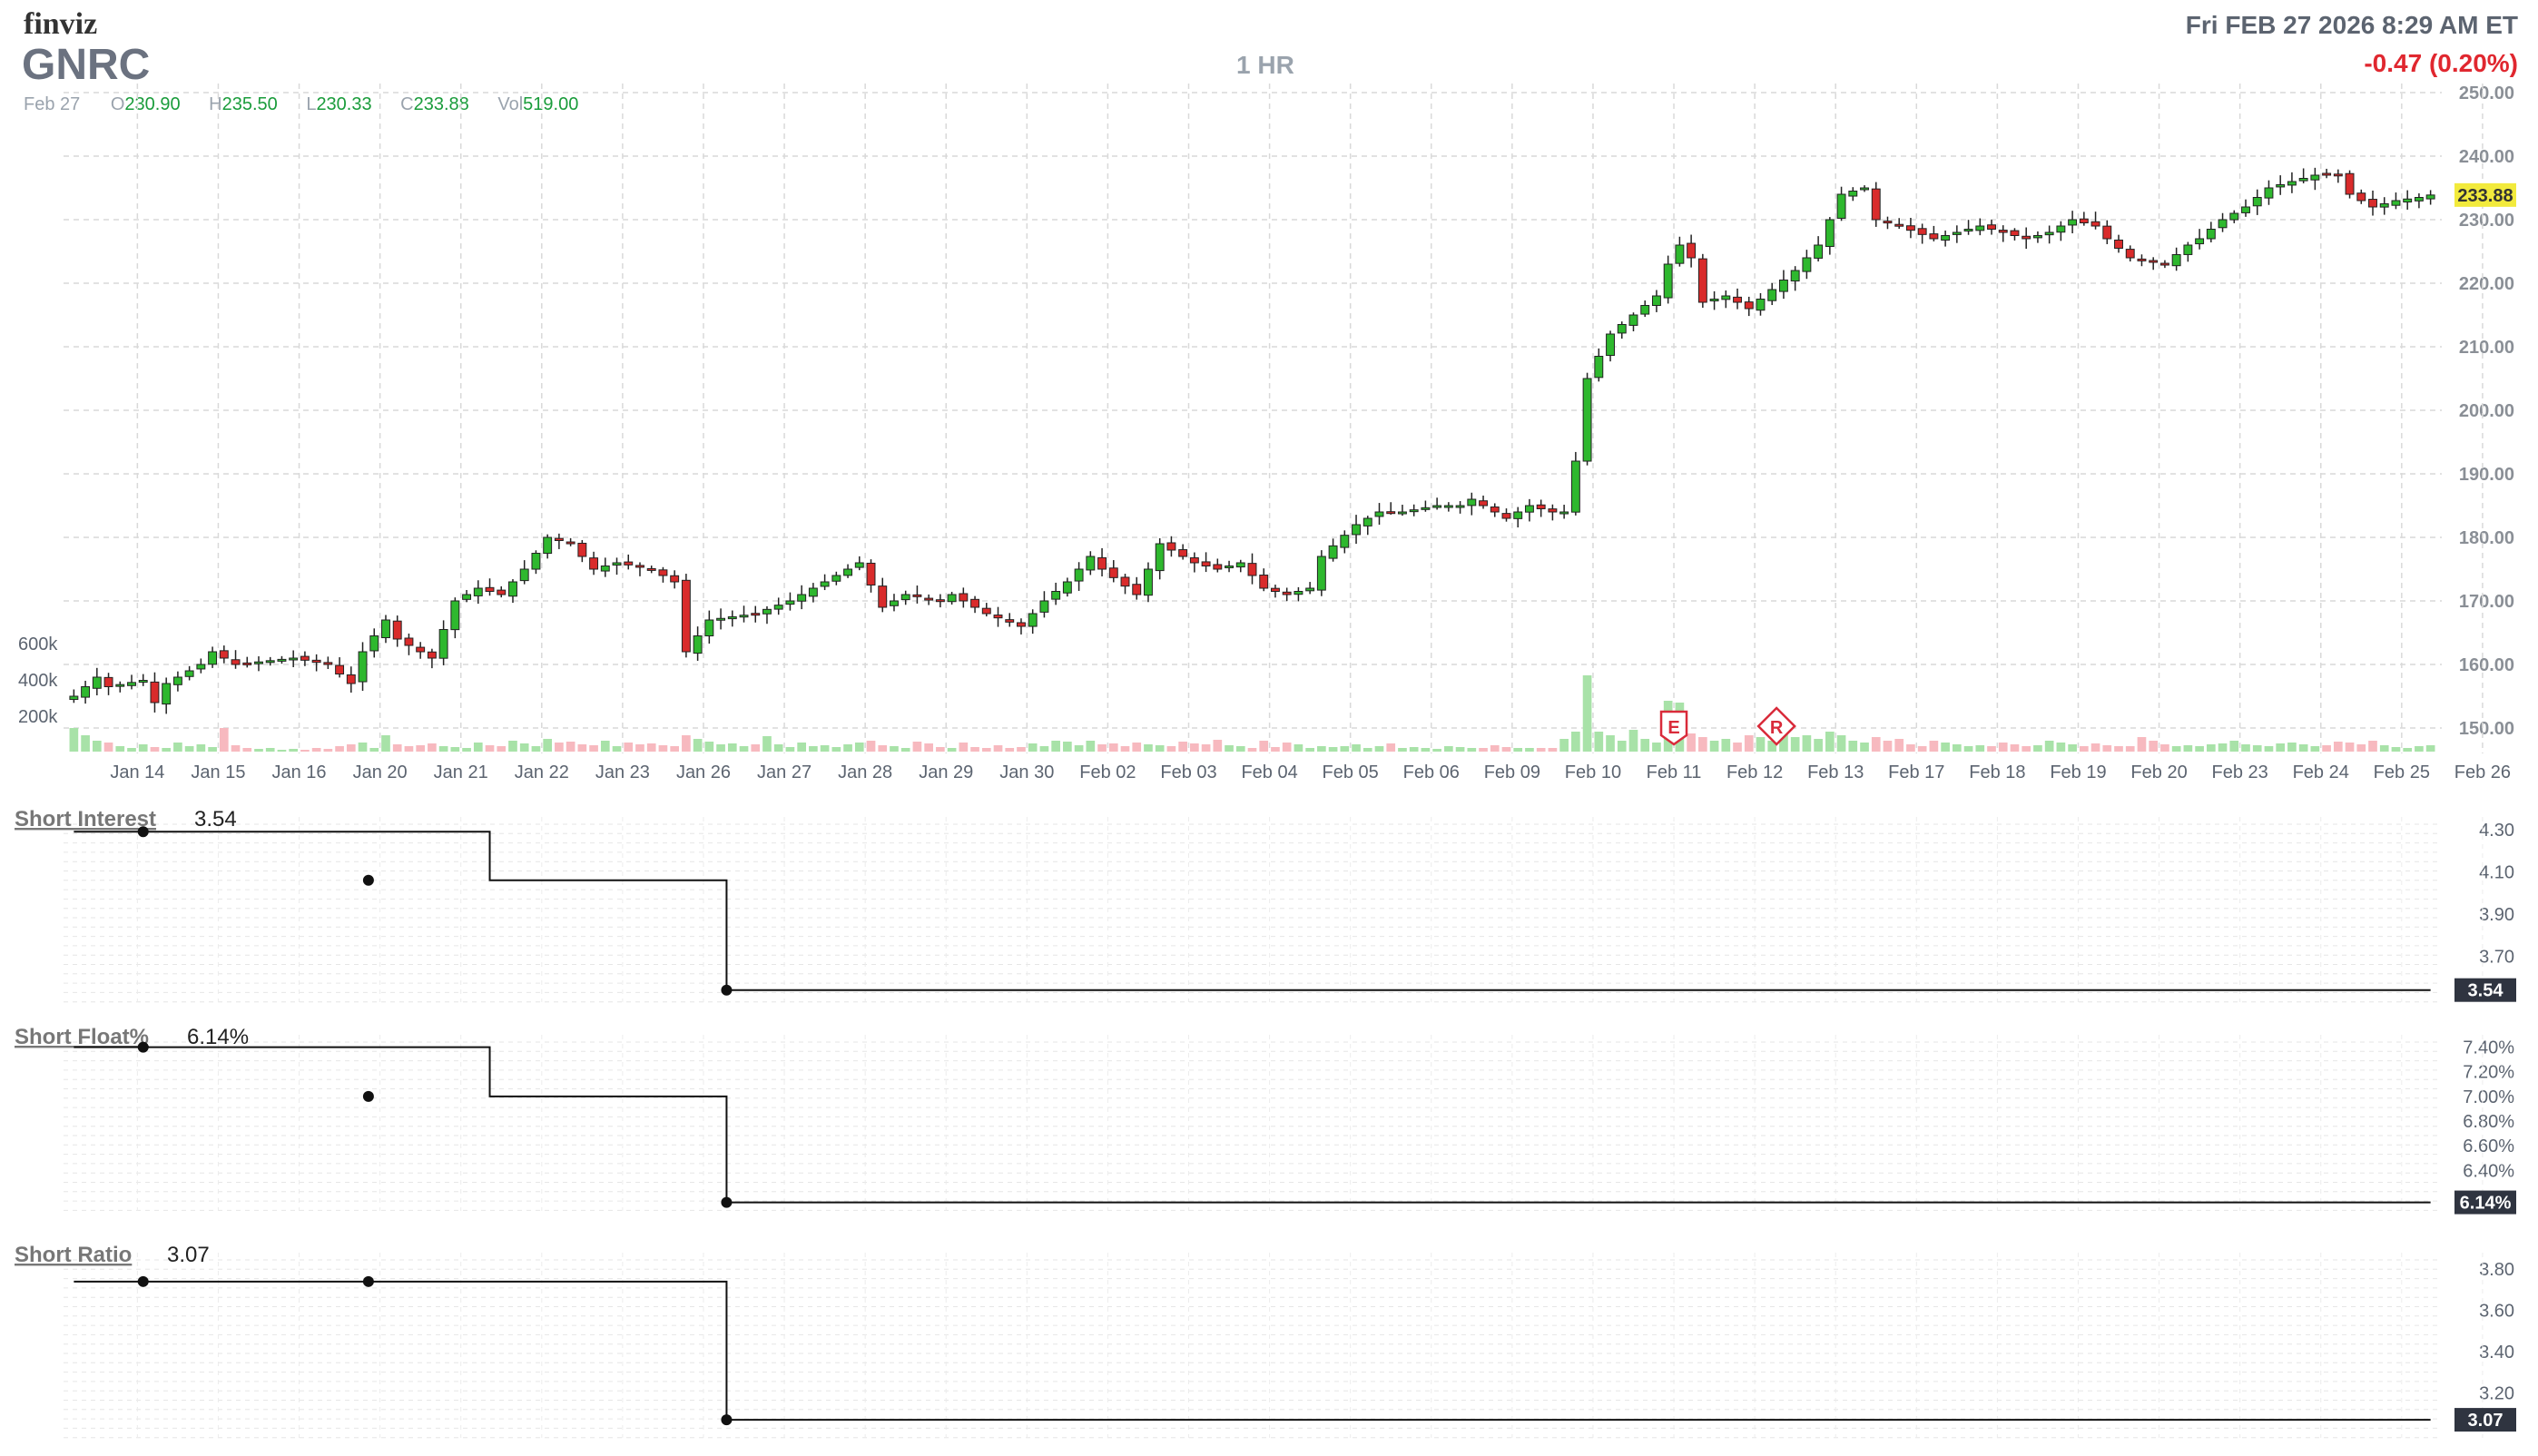  What do you see at coordinates (946, 772) in the screenshot?
I see `x-tick-label: Jan 29` at bounding box center [946, 772].